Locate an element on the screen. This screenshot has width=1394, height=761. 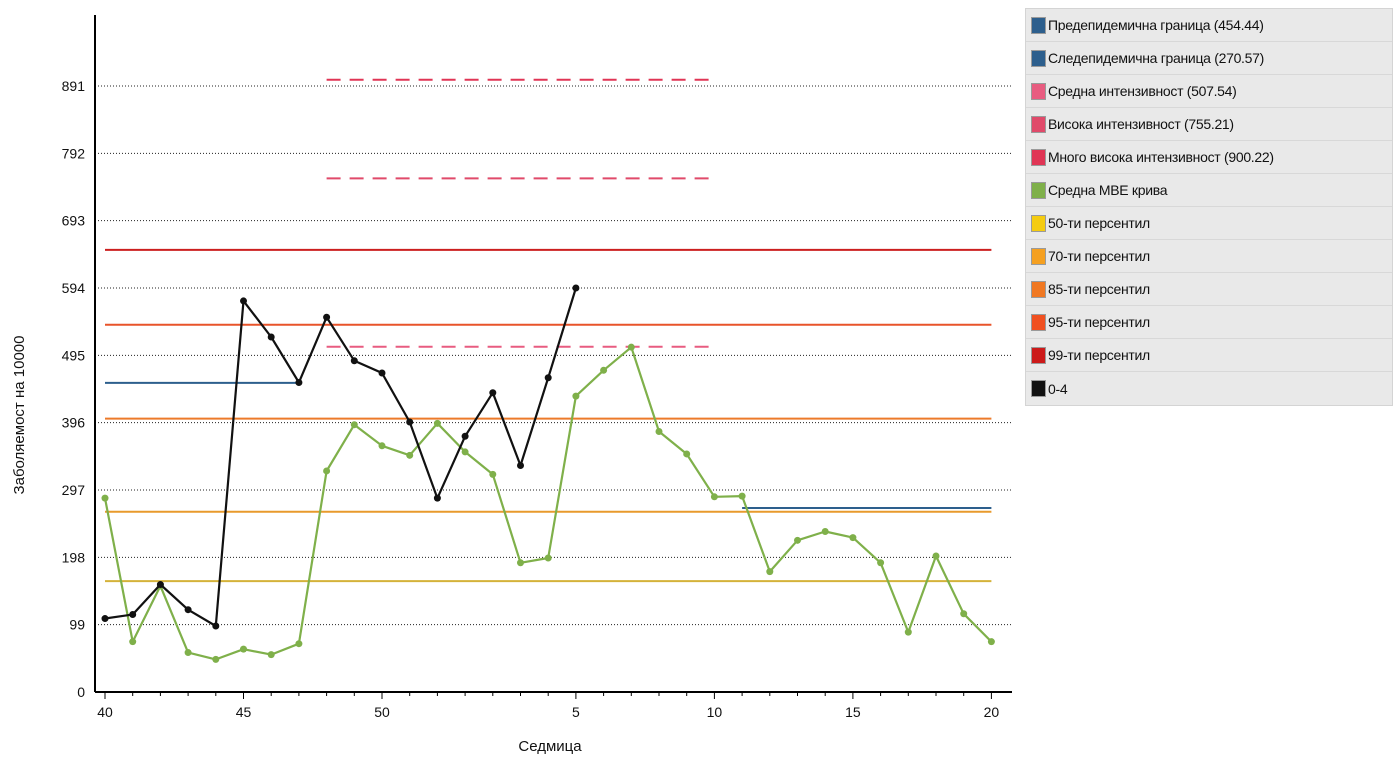
x-tick-label: 5 is located at coordinates (576, 712).